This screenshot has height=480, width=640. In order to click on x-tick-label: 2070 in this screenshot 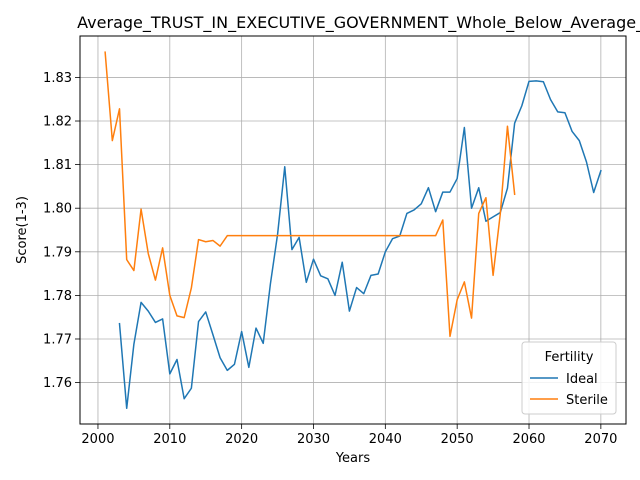, I will do `click(600, 439)`.